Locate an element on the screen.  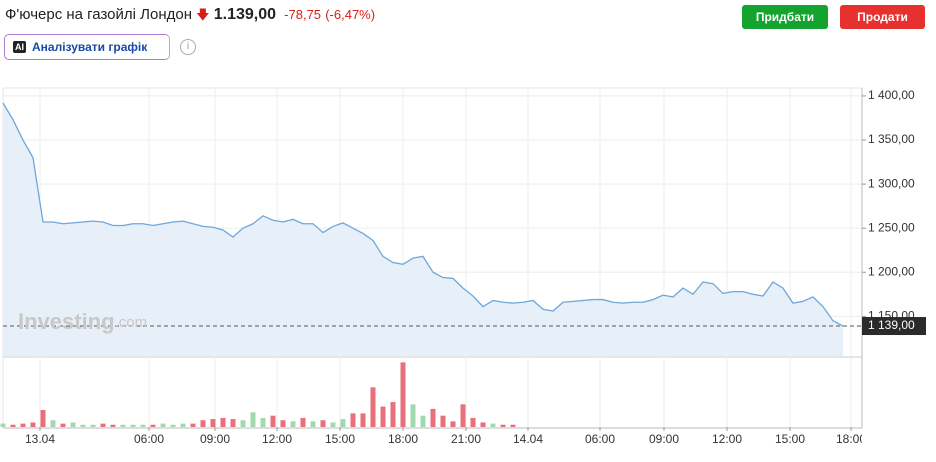
y-tick-label: 1 400,00 is located at coordinates (891, 95).